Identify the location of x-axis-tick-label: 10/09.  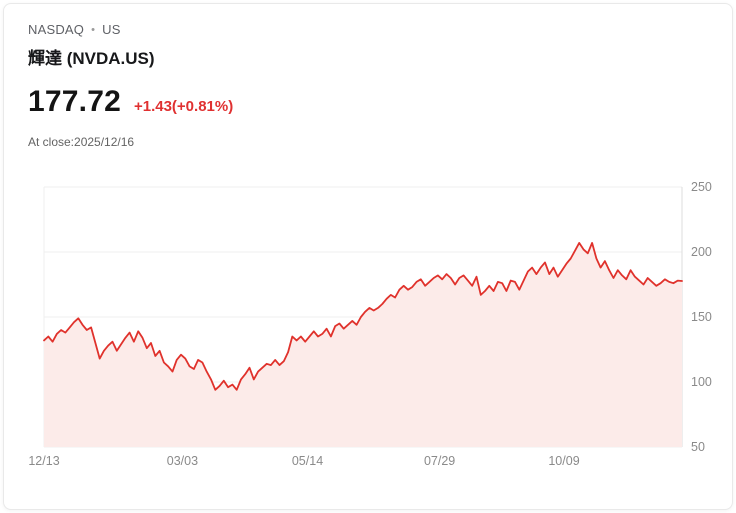
(563, 461).